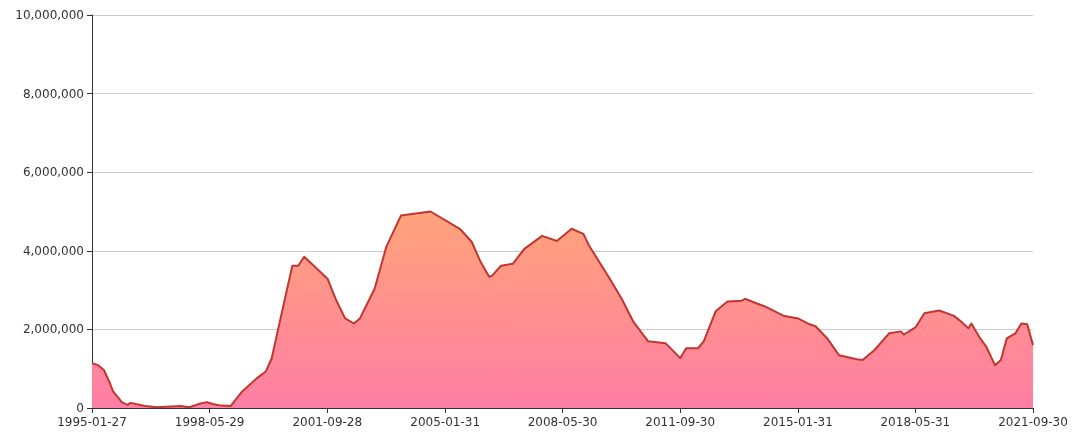 This screenshot has height=442, width=1079. What do you see at coordinates (53, 172) in the screenshot?
I see `y-tick-label: 6,000,000` at bounding box center [53, 172].